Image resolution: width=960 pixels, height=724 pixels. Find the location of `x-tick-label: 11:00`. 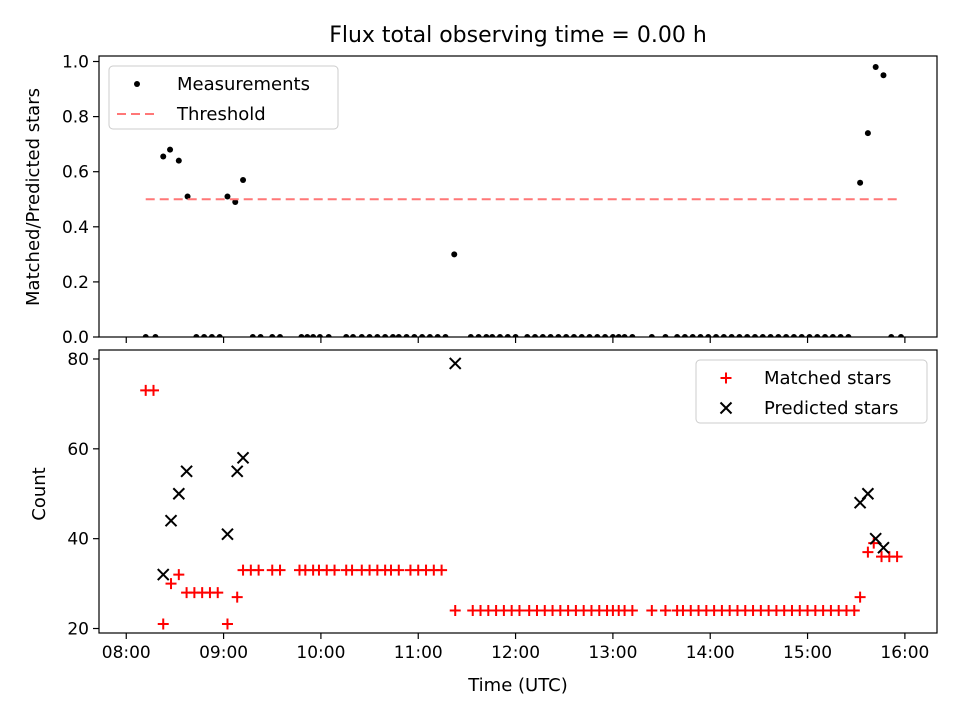

x-tick-label: 11:00 is located at coordinates (418, 653).